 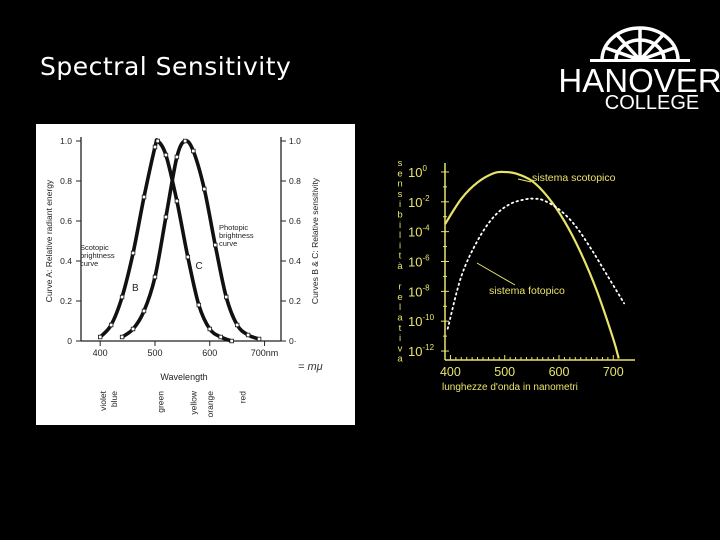 I want to click on photopic-label: brightness, so click(x=236, y=235).